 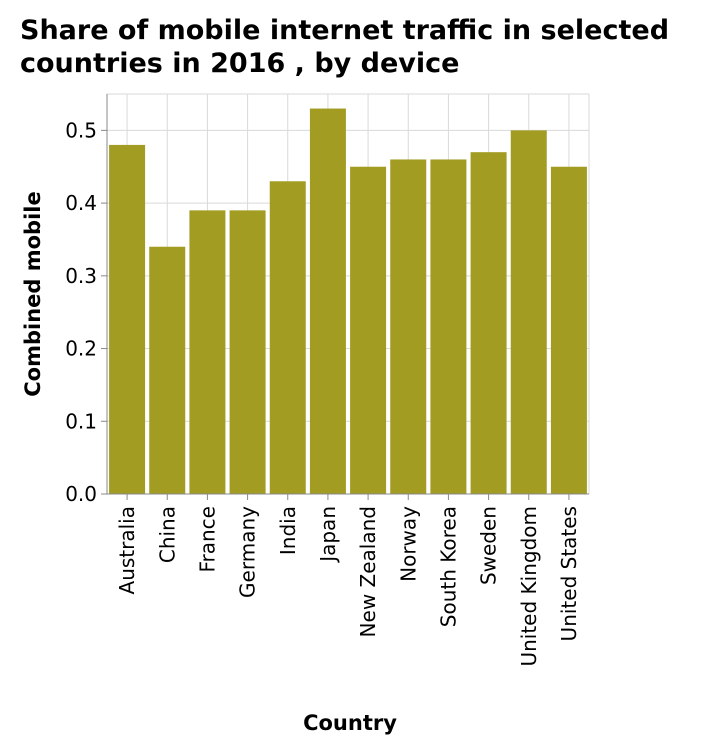 I want to click on x-axis-title: Country, so click(x=350, y=723).